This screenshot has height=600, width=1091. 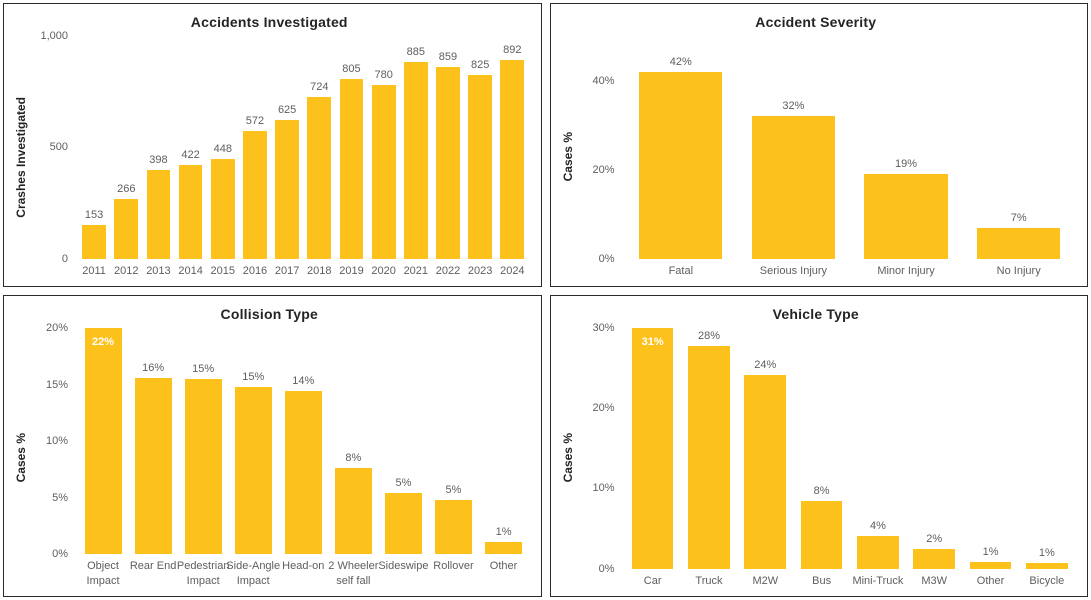 What do you see at coordinates (103, 441) in the screenshot?
I see `bar-object-impact` at bounding box center [103, 441].